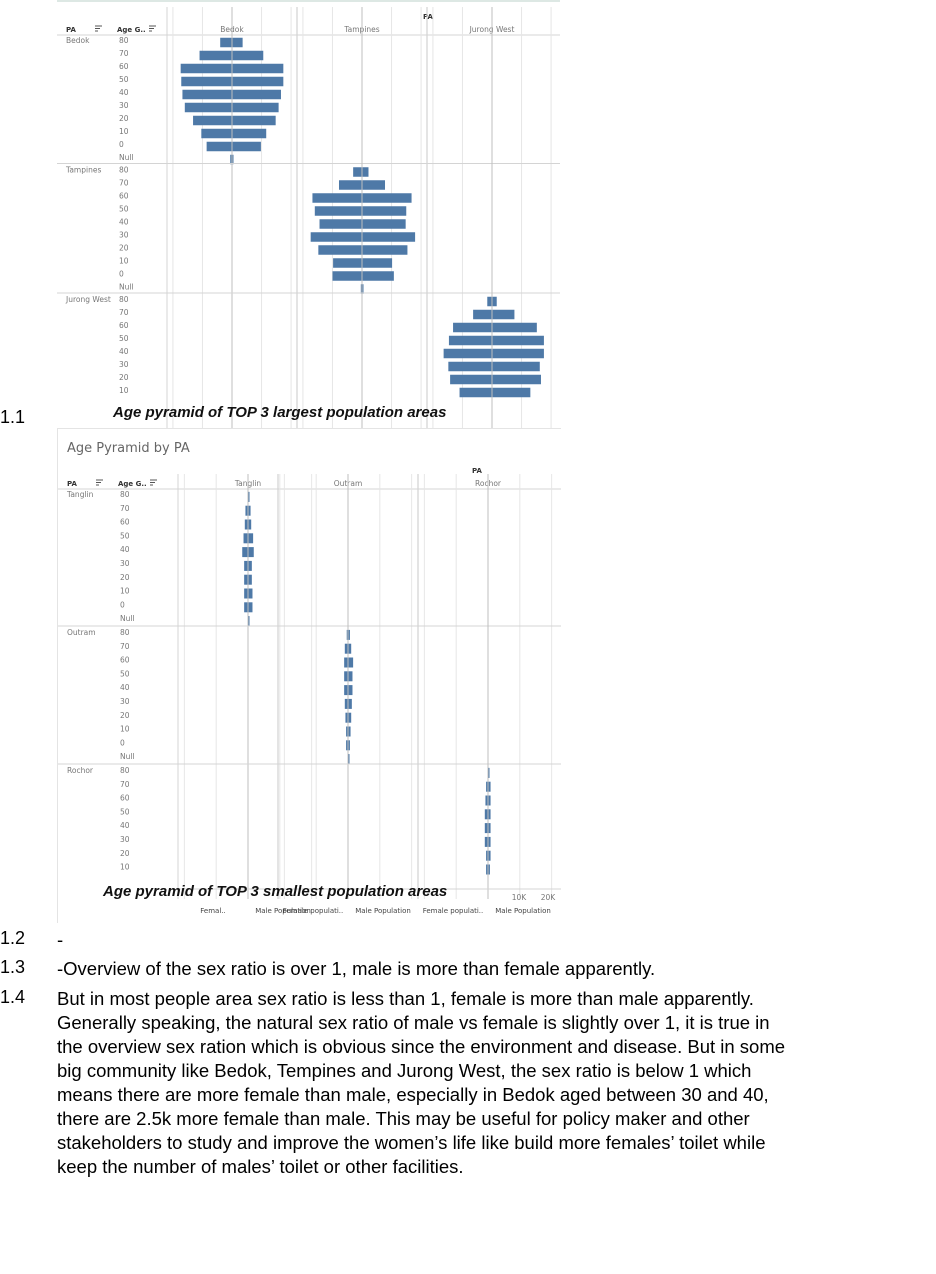  What do you see at coordinates (12, 997) in the screenshot?
I see `item-number-1-4: 1.4` at bounding box center [12, 997].